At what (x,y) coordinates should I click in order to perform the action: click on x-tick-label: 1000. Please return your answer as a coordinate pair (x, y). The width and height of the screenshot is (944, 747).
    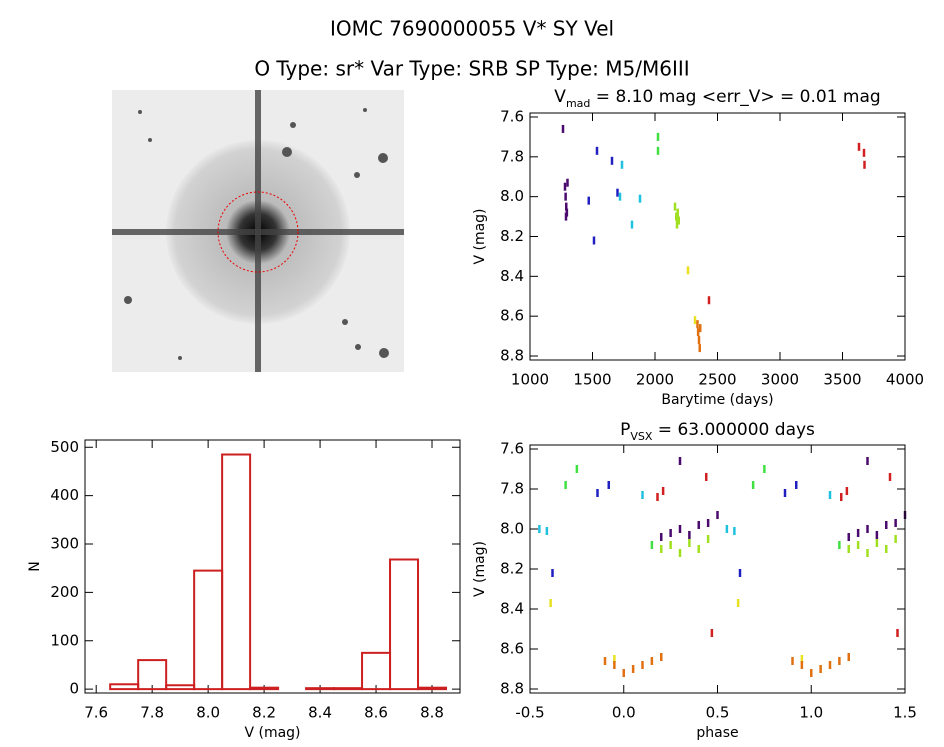
    Looking at the image, I should click on (530, 380).